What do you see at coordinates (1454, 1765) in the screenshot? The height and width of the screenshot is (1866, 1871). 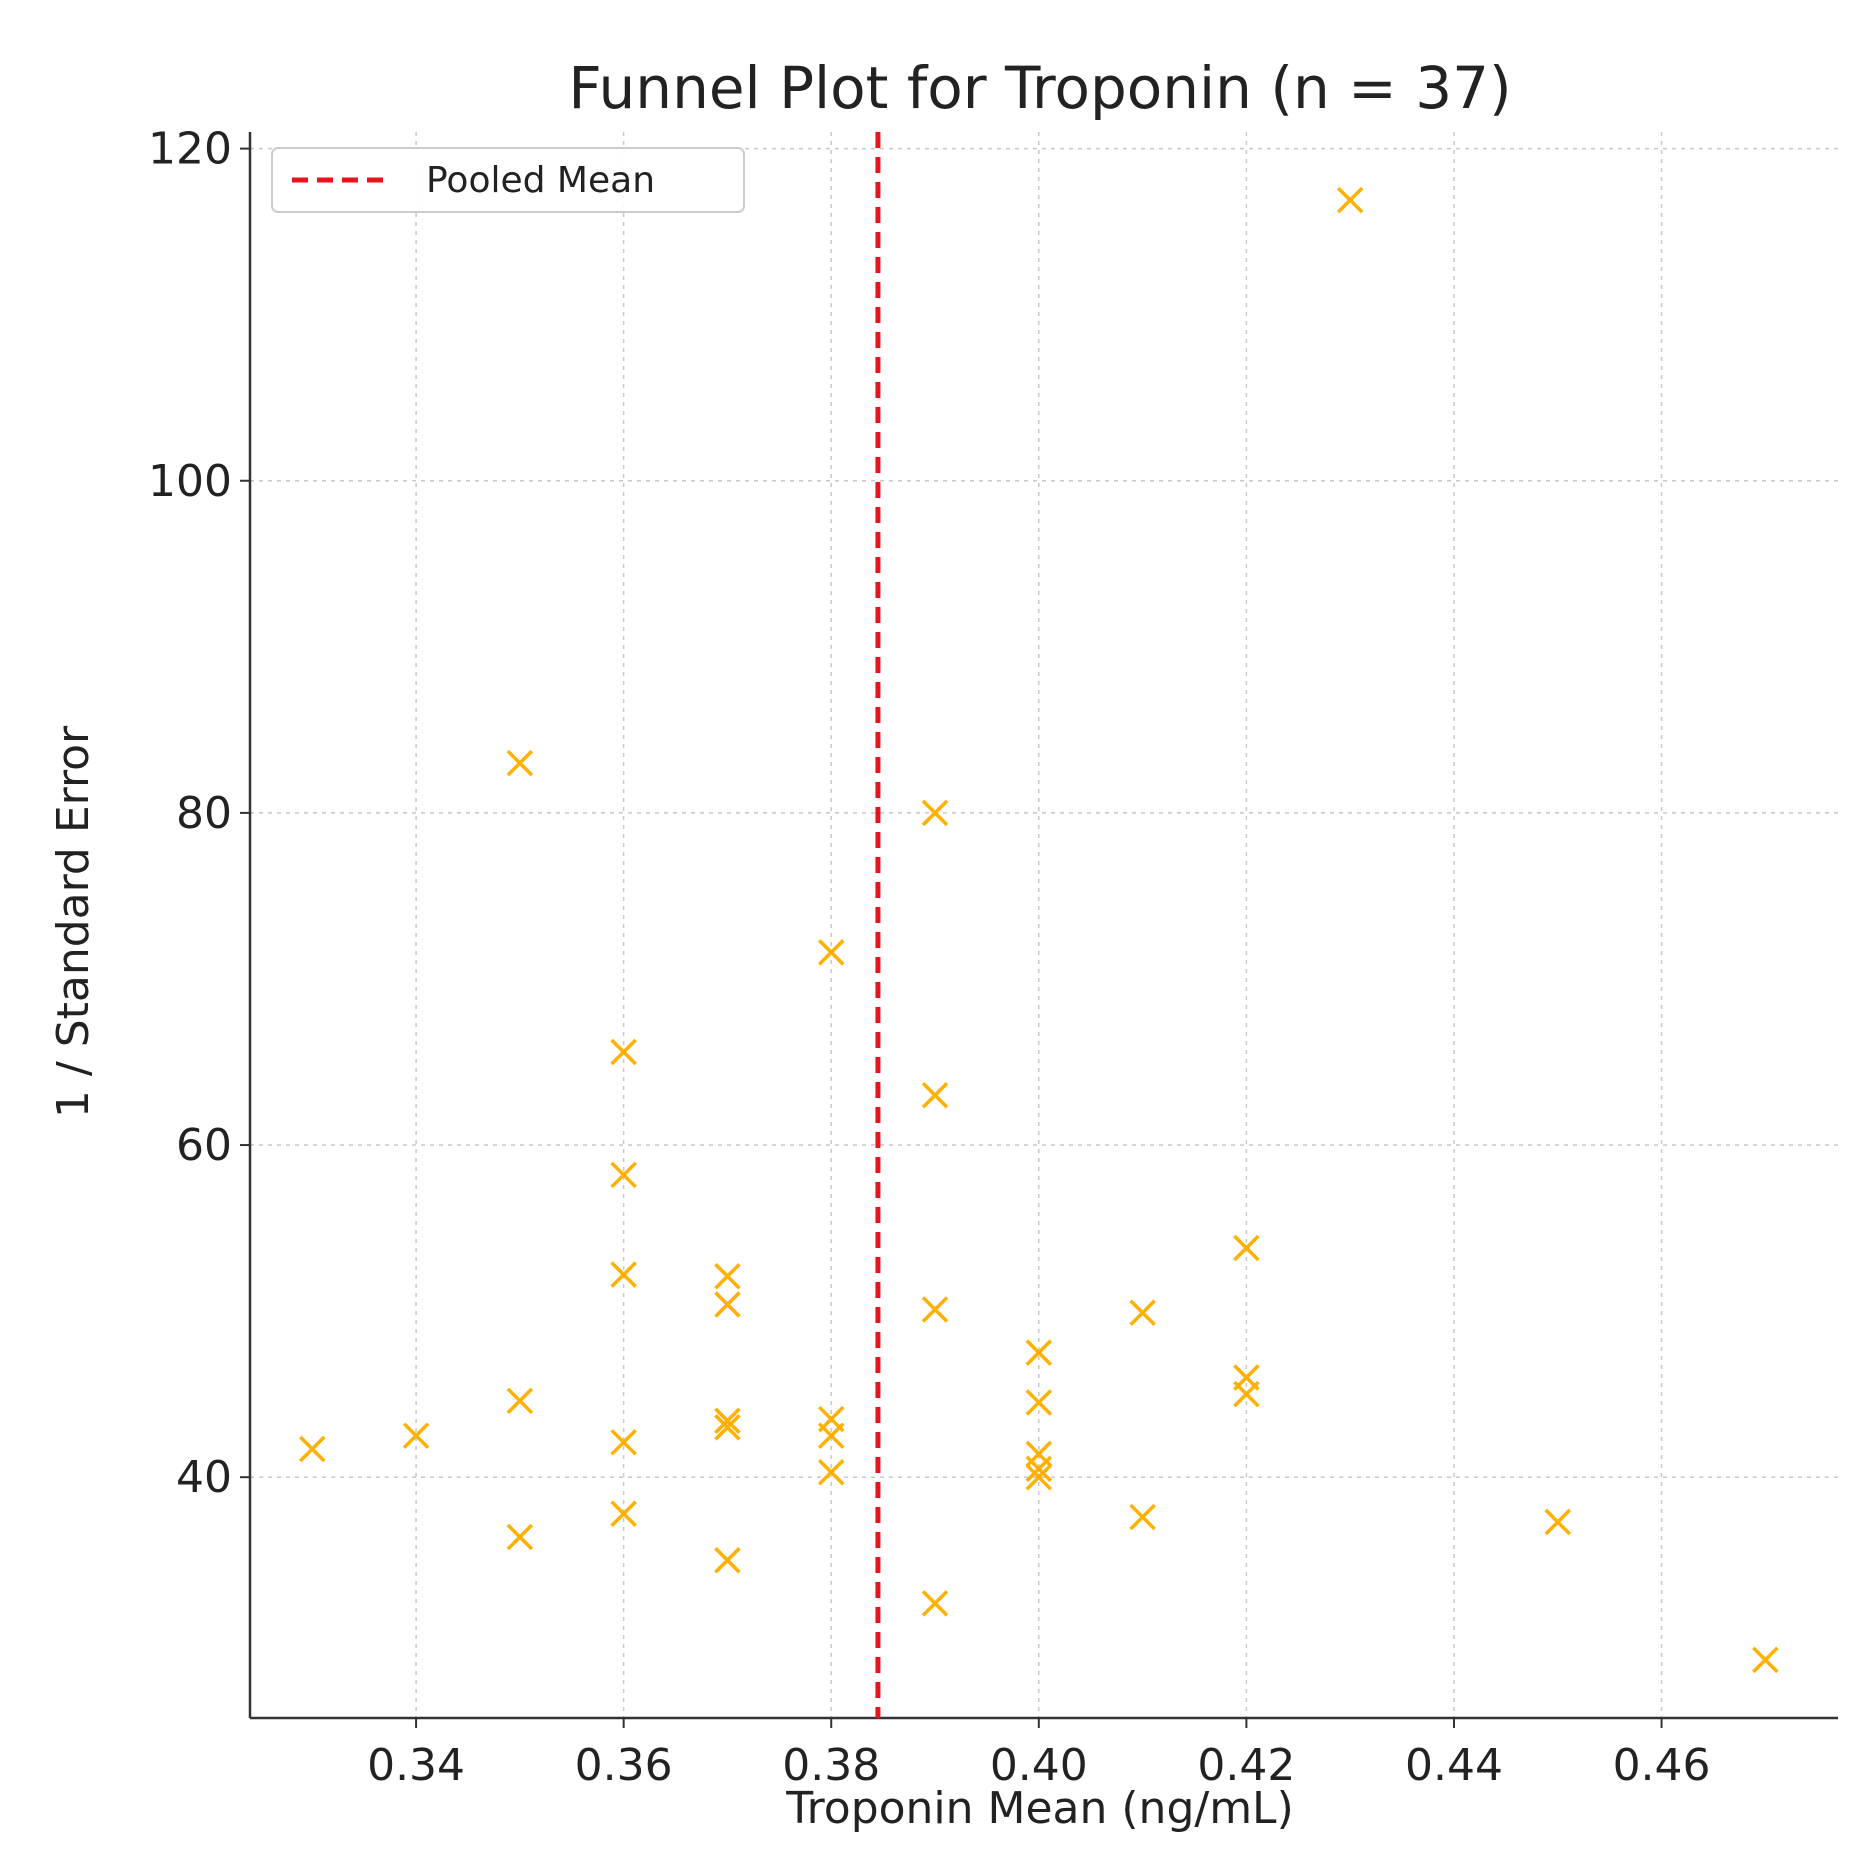 I see `x-tick-label: 0.44` at bounding box center [1454, 1765].